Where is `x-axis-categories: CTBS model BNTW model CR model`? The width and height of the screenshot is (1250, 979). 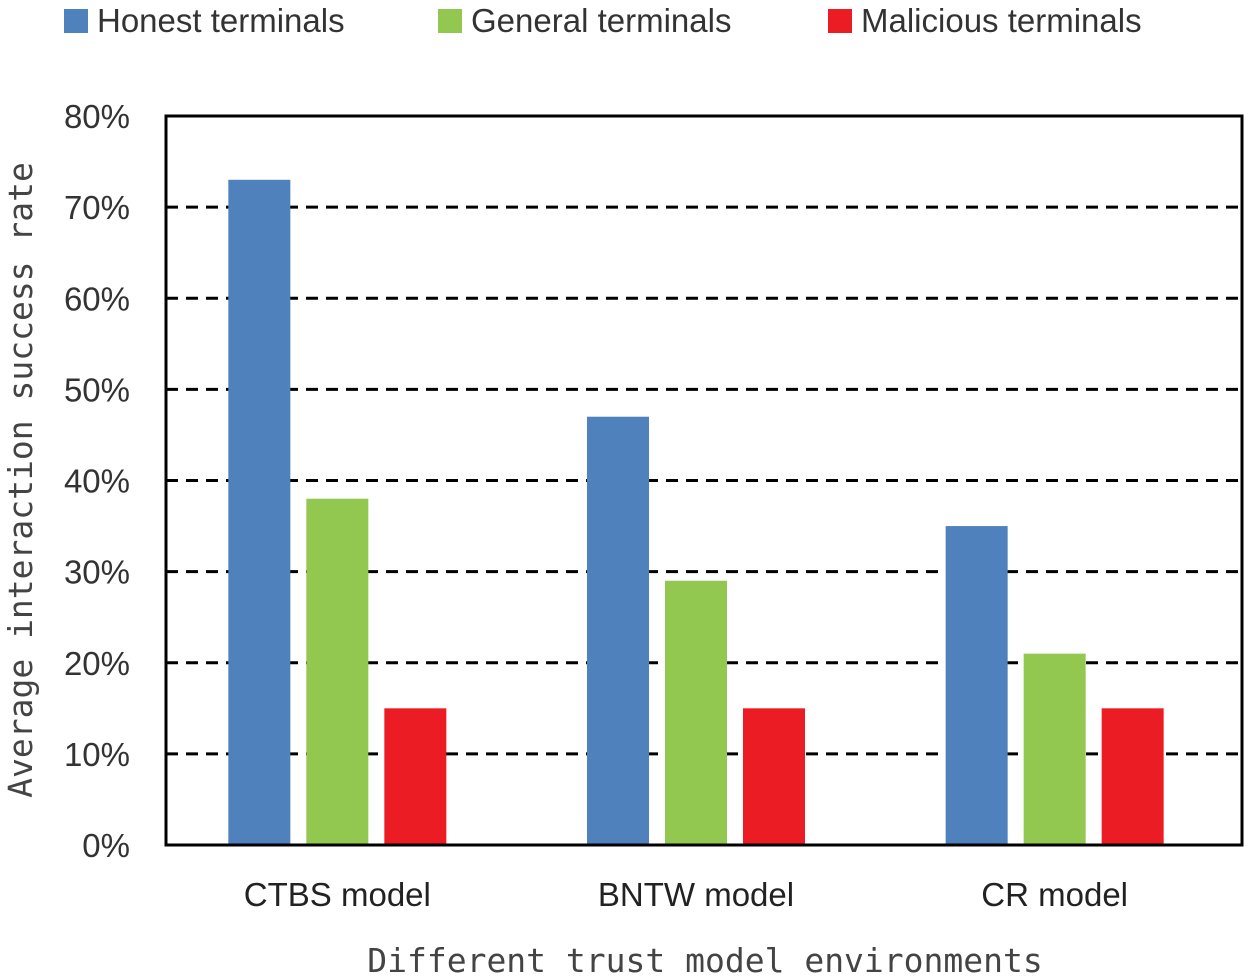
x-axis-categories: CTBS model BNTW model CR model is located at coordinates (686, 894).